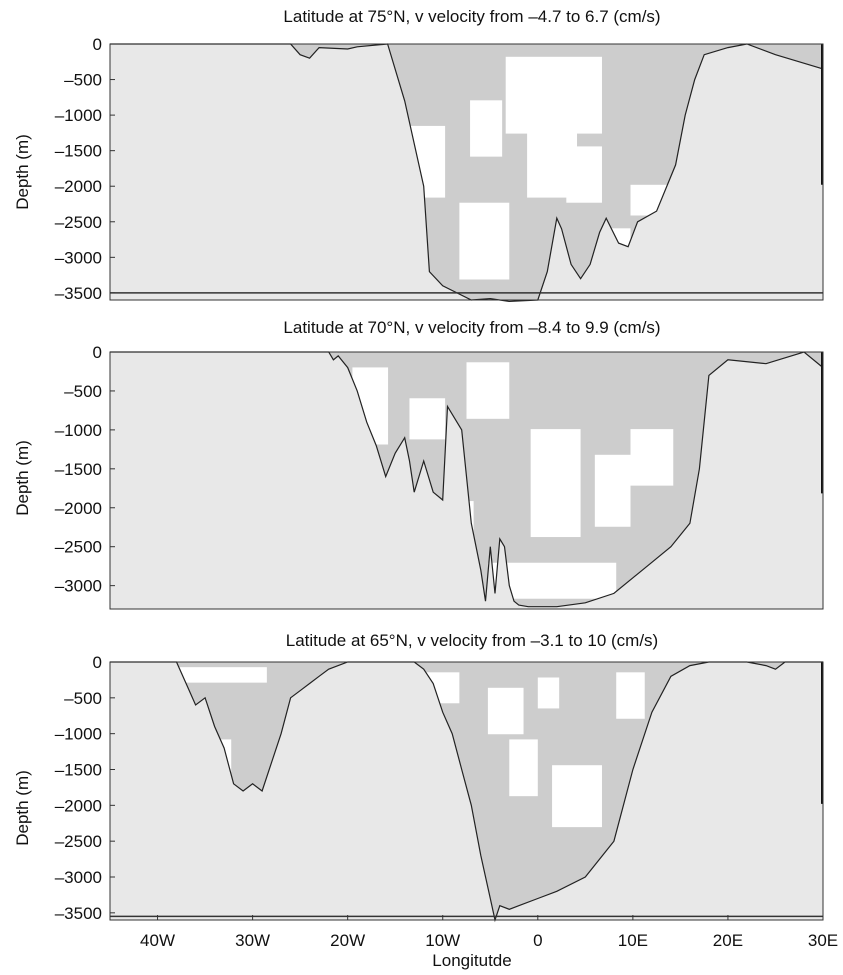  I want to click on x-tick-label: 20E, so click(728, 940).